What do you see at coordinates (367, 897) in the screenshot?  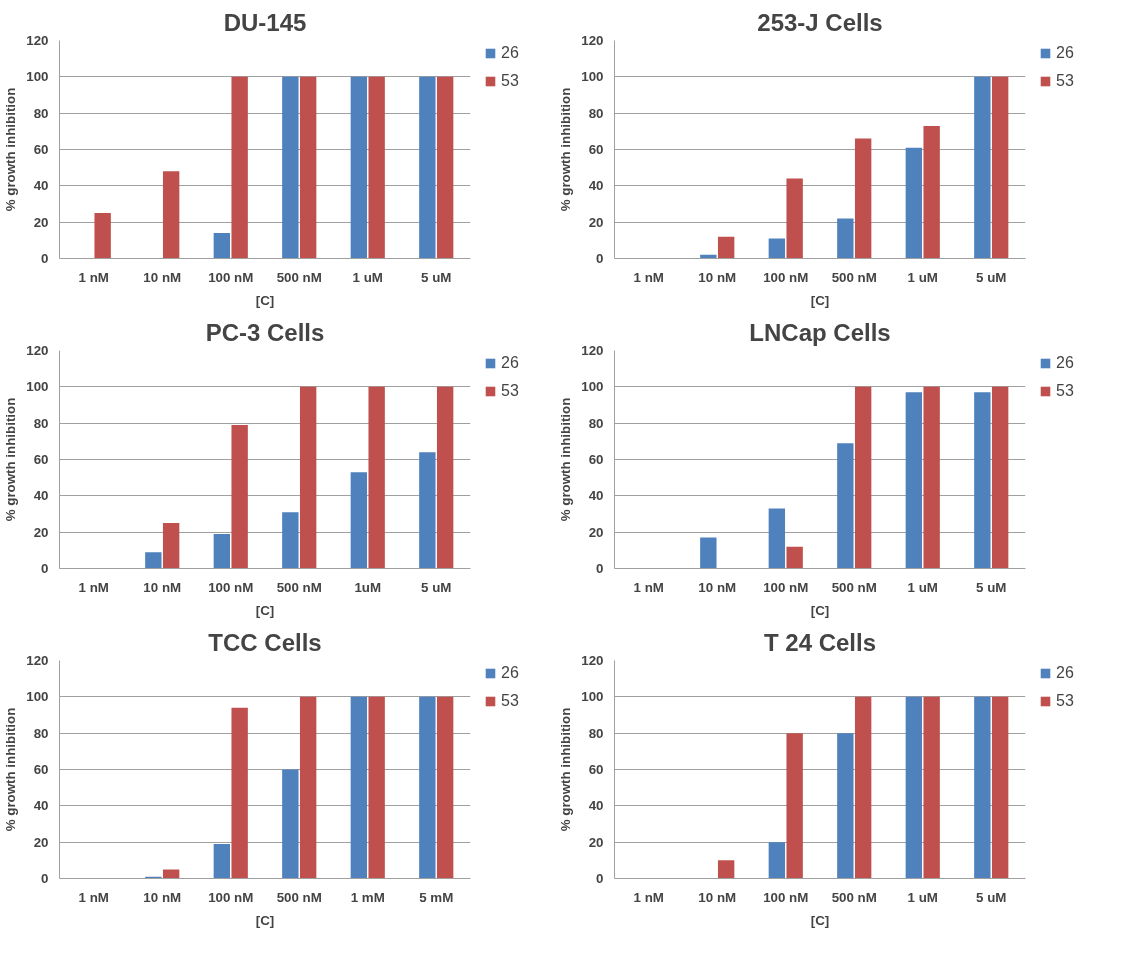 I see `x-tick-label: 1 mM` at bounding box center [367, 897].